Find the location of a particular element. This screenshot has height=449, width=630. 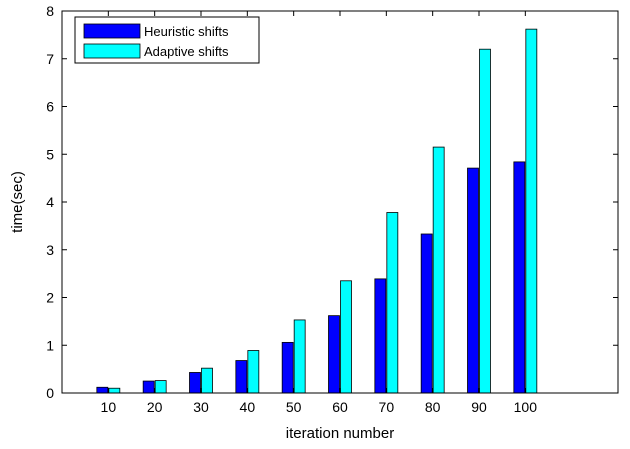

y-tick-label: 8 is located at coordinates (50, 11).